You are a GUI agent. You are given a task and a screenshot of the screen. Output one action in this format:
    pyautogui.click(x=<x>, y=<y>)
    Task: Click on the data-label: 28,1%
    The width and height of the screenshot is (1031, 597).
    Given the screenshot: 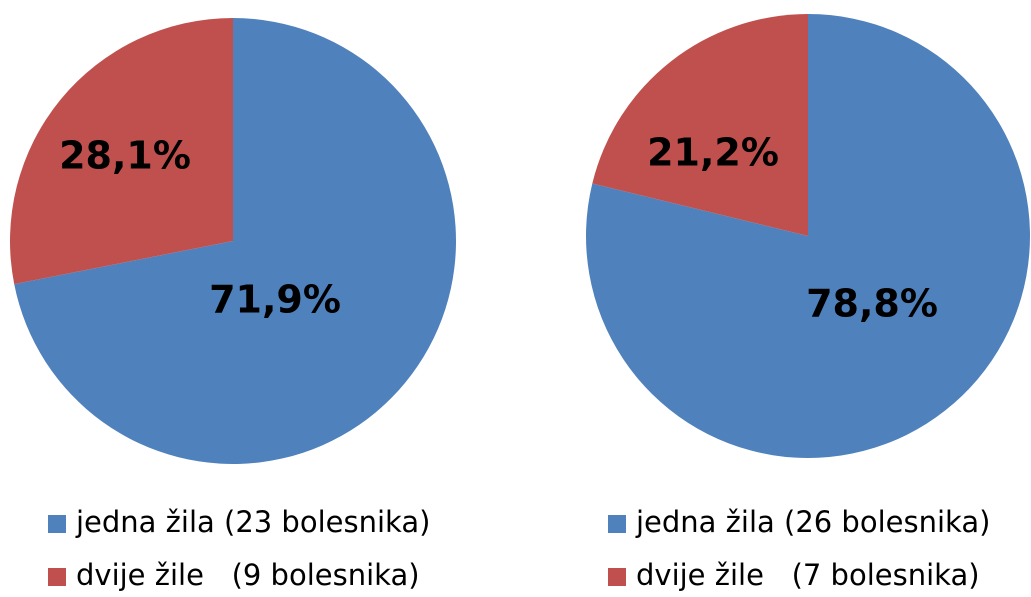 What is the action you would take?
    pyautogui.click(x=125, y=156)
    